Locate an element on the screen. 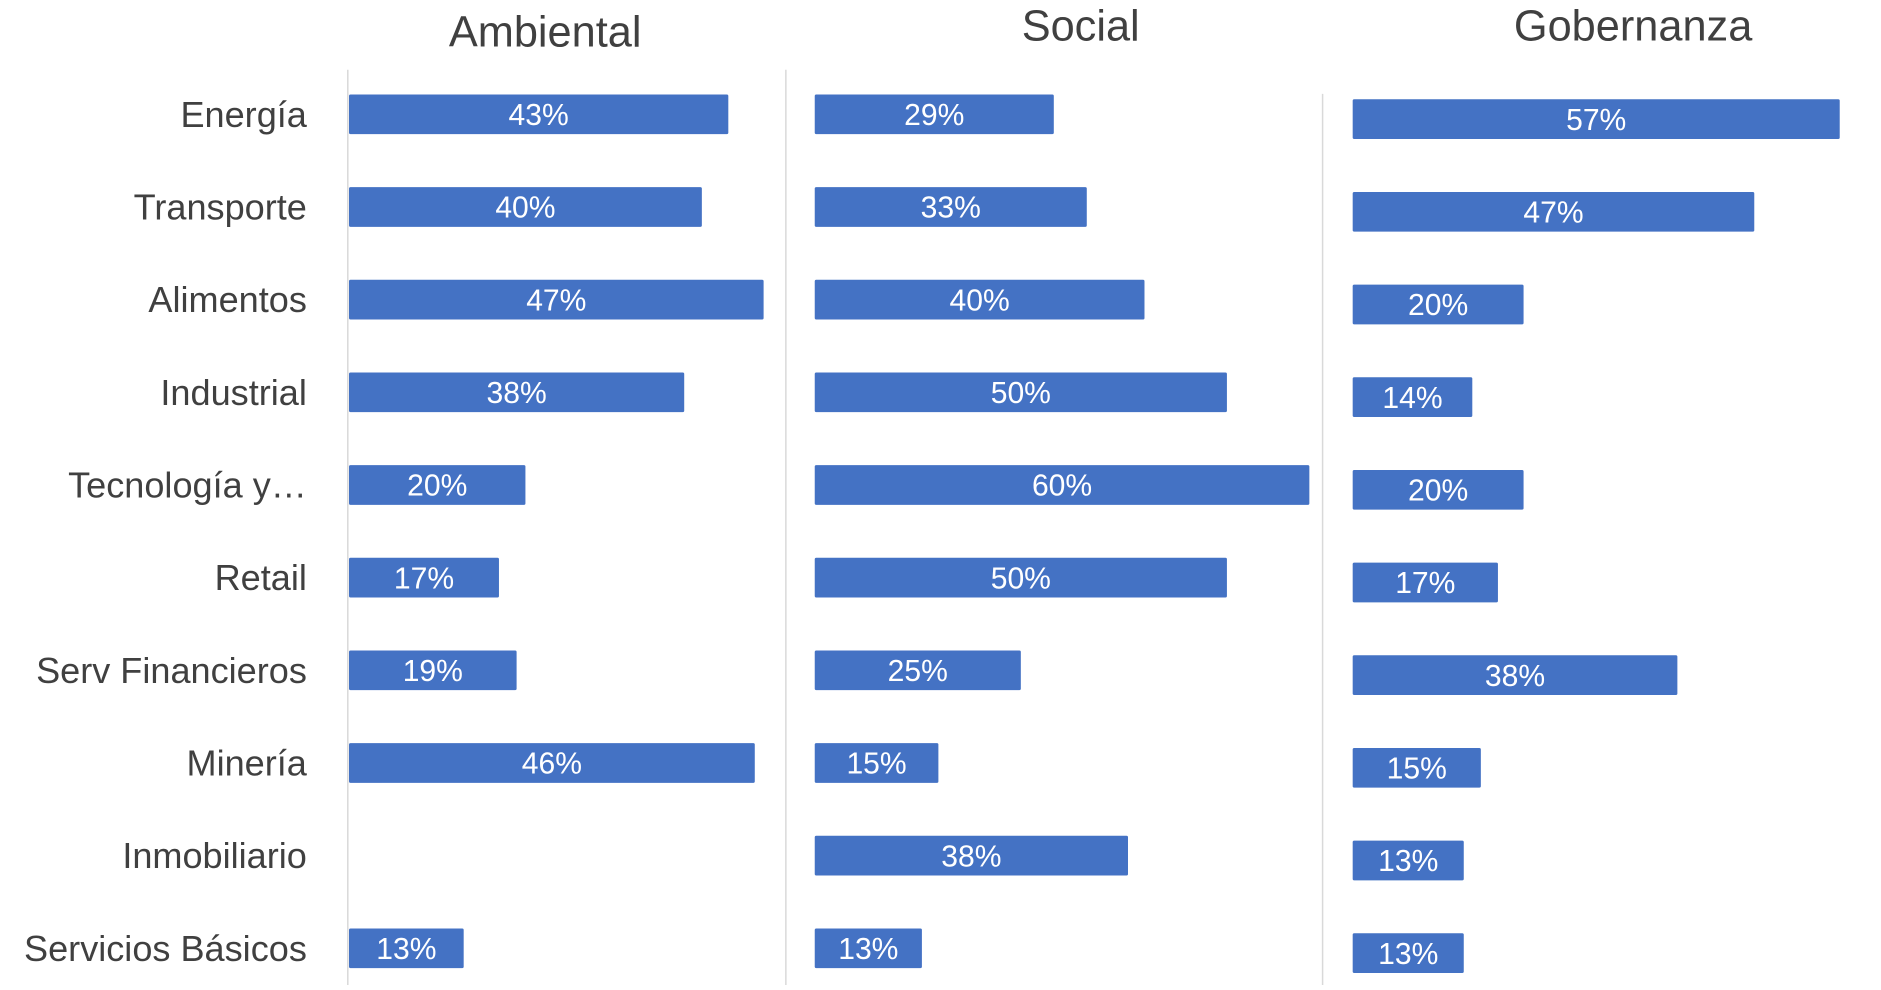 This screenshot has height=990, width=1881. bar-social-retail is located at coordinates (1020, 577).